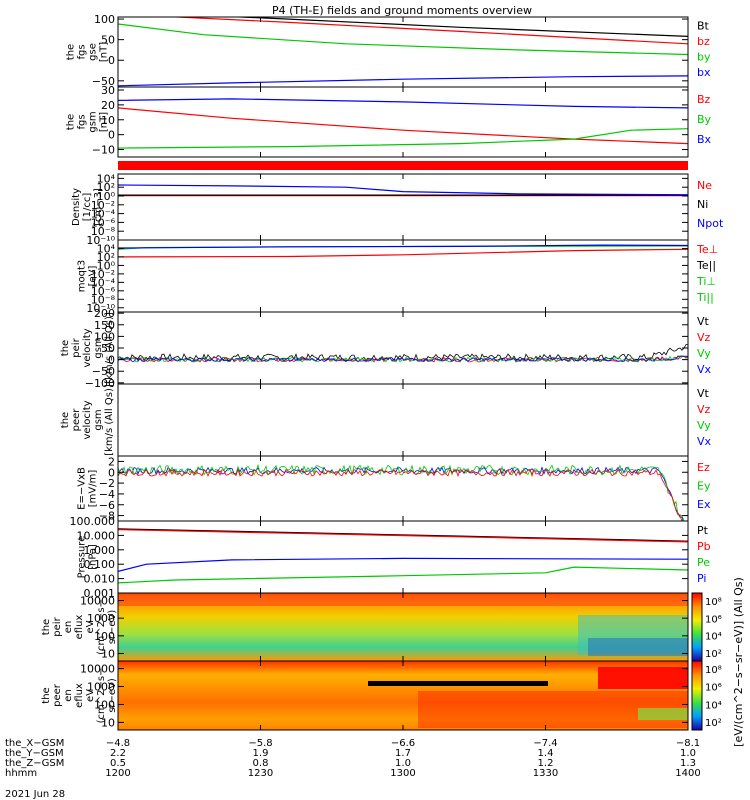 This screenshot has width=750, height=800. What do you see at coordinates (103, 299) in the screenshot?
I see `y-tick-label: 10⁻⁸` at bounding box center [103, 299].